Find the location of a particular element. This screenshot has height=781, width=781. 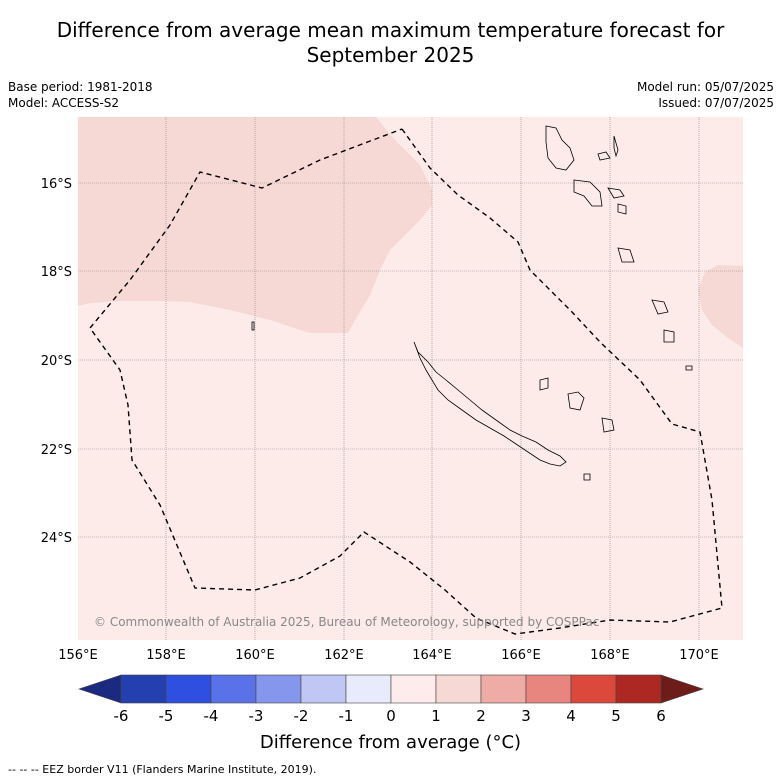

meta-left: Base period: 1981-2018 Model: ACCESS-S2 is located at coordinates (80, 95).